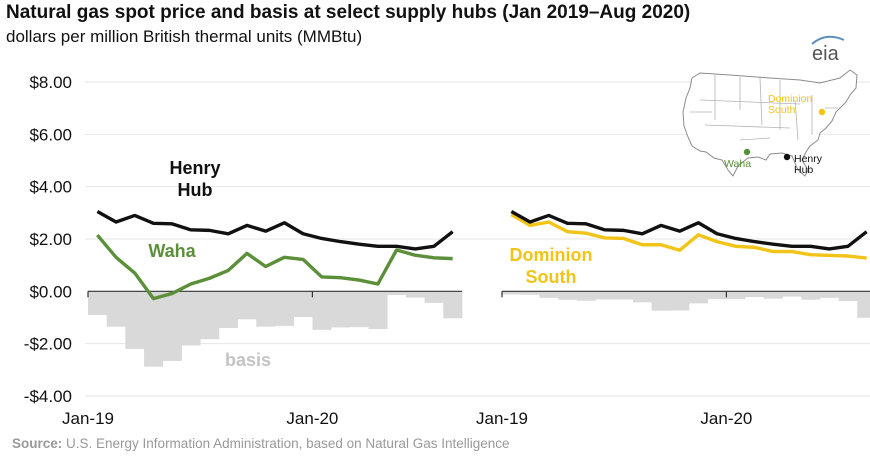 This screenshot has width=870, height=467. I want to click on eia-logo-arc, so click(828, 40).